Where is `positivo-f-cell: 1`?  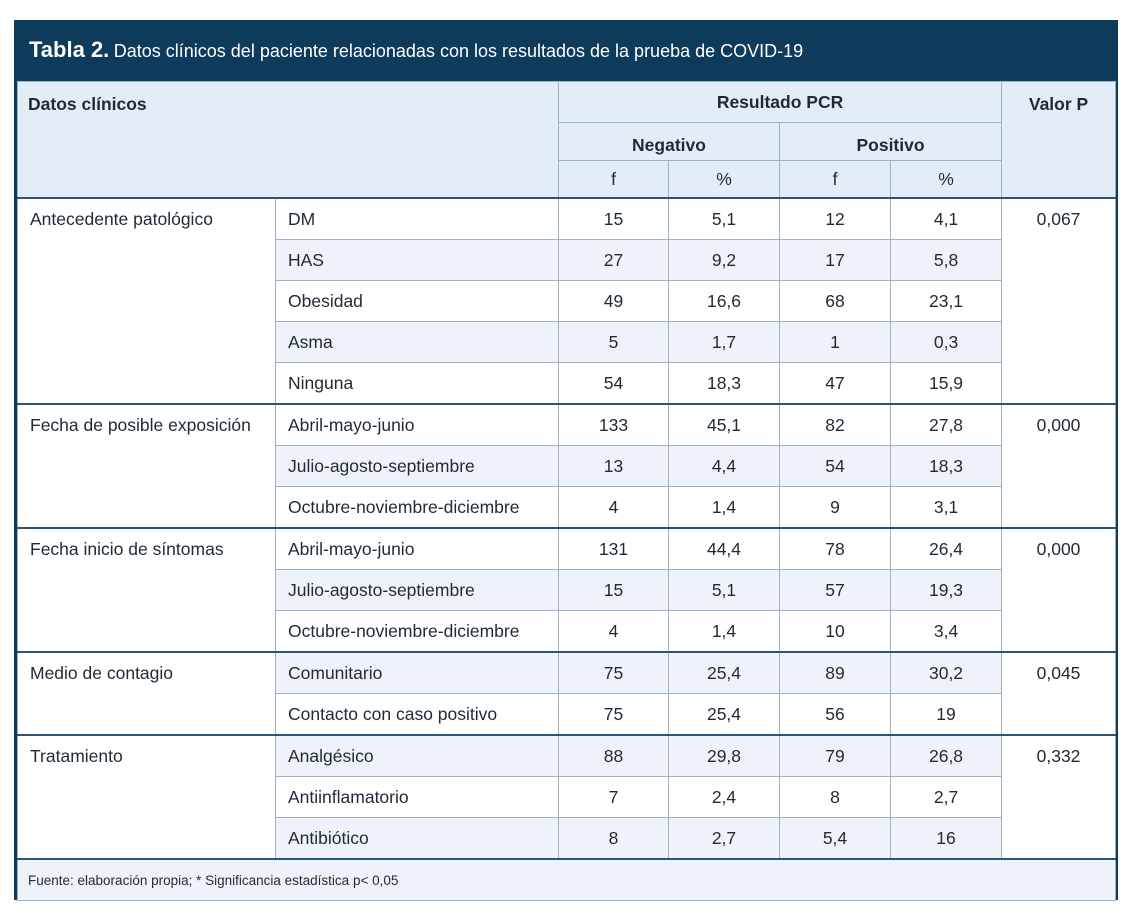 positivo-f-cell: 1 is located at coordinates (835, 342).